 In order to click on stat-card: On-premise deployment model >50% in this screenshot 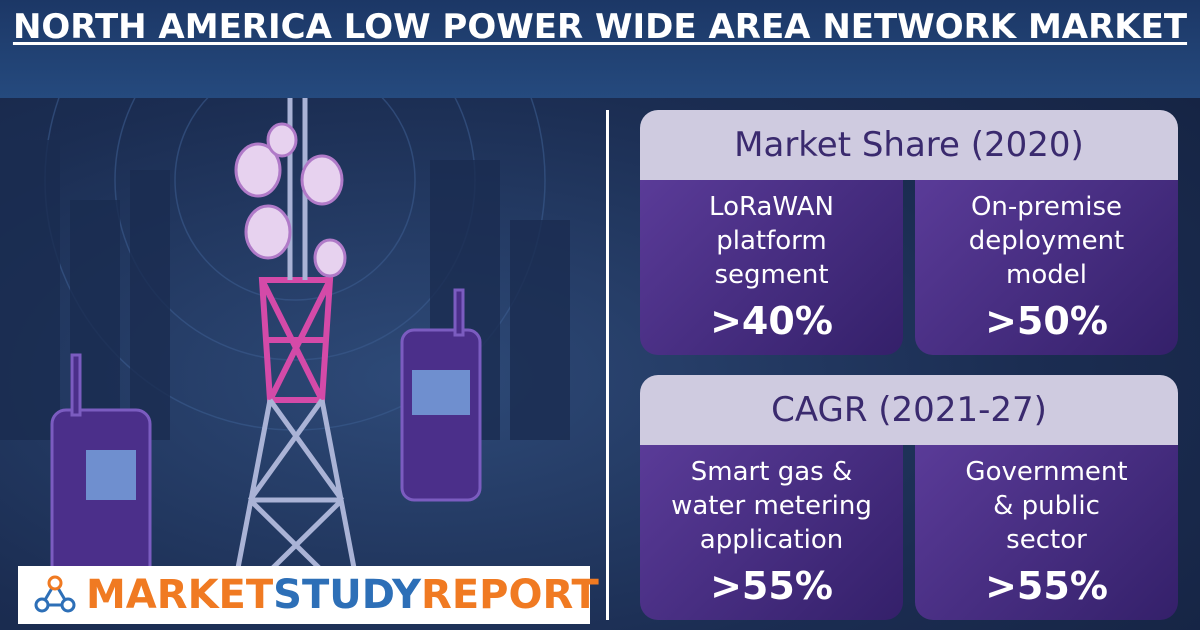, I will do `click(1046, 267)`.